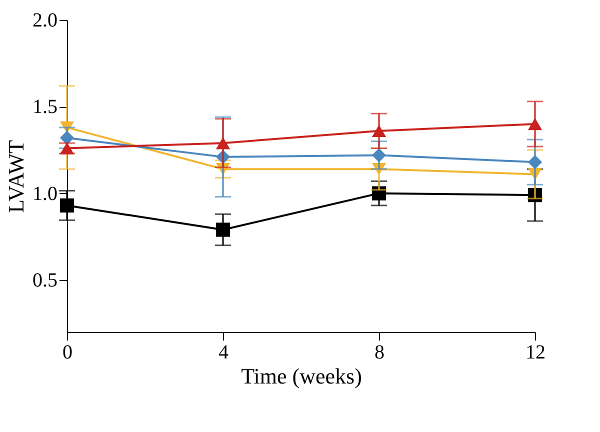  Describe the element at coordinates (379, 353) in the screenshot. I see `x-tick-label: 8` at that location.